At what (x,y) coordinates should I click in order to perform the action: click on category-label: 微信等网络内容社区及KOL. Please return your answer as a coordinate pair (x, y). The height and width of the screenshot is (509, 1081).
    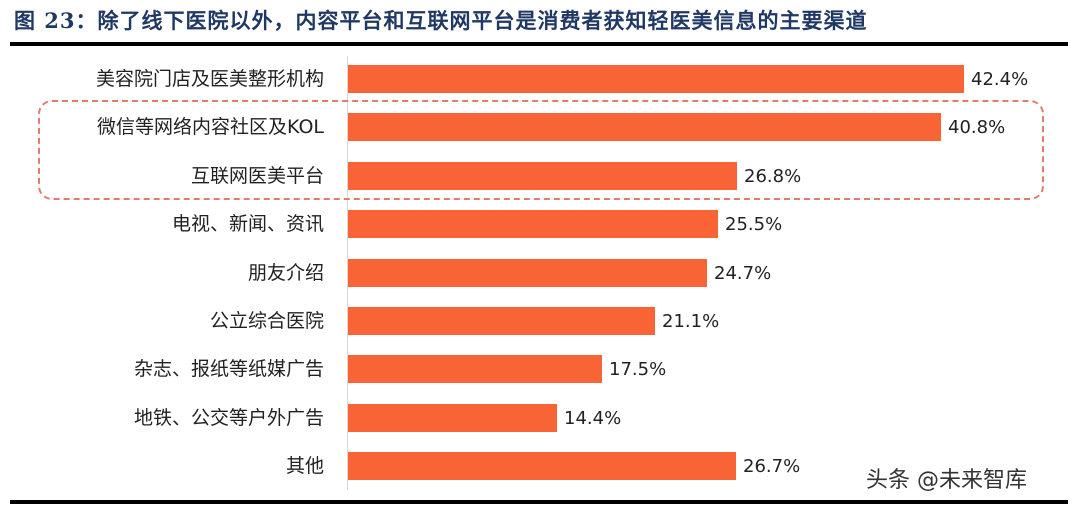
    Looking at the image, I should click on (210, 127).